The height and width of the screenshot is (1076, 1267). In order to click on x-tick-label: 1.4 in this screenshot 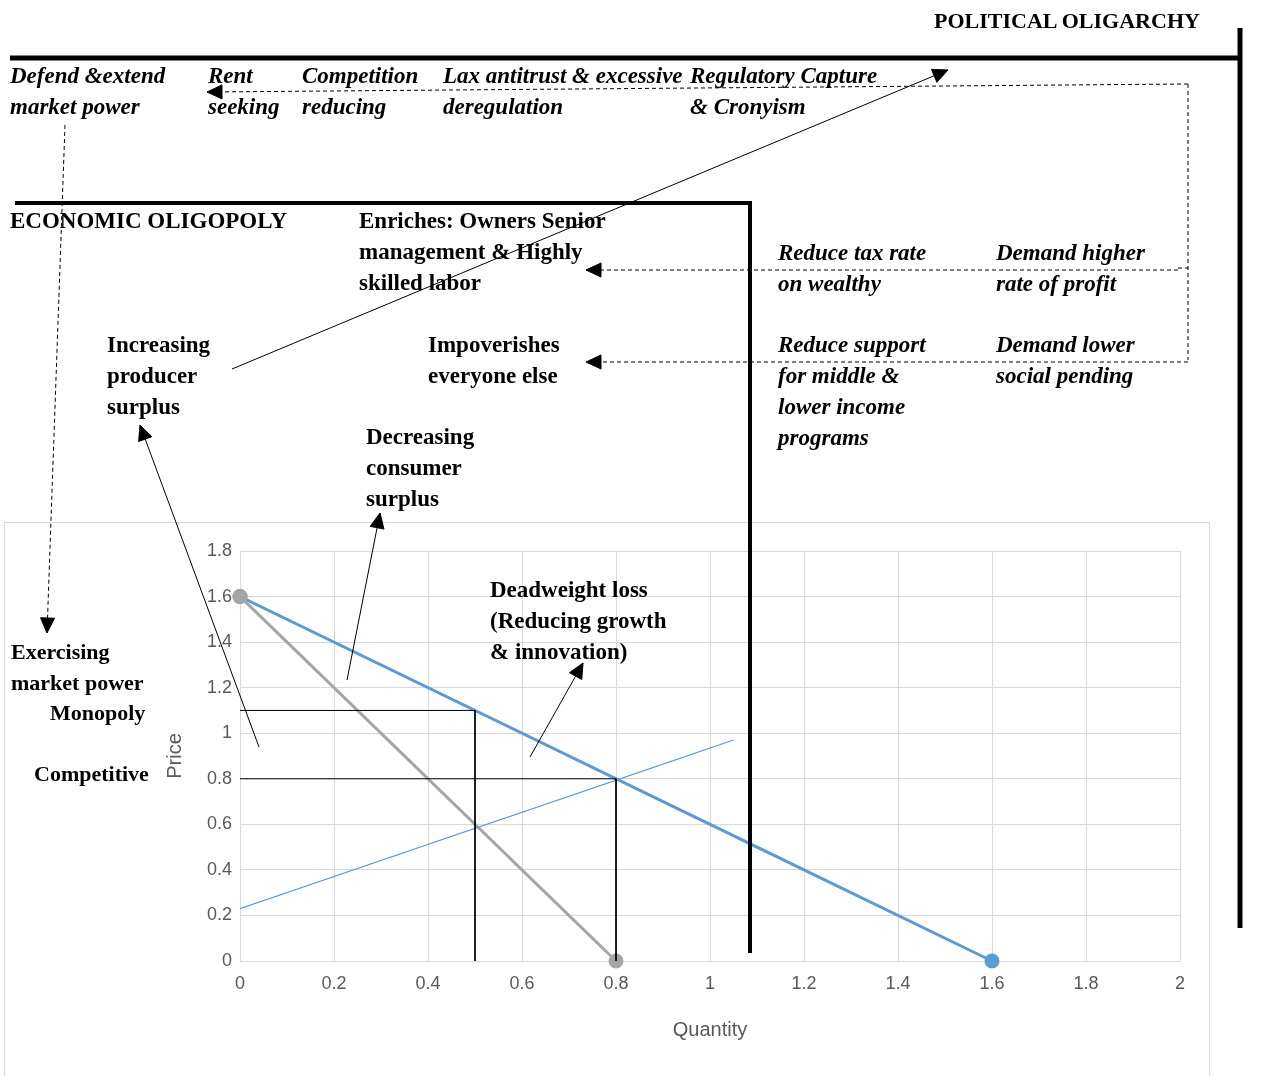, I will do `click(898, 982)`.